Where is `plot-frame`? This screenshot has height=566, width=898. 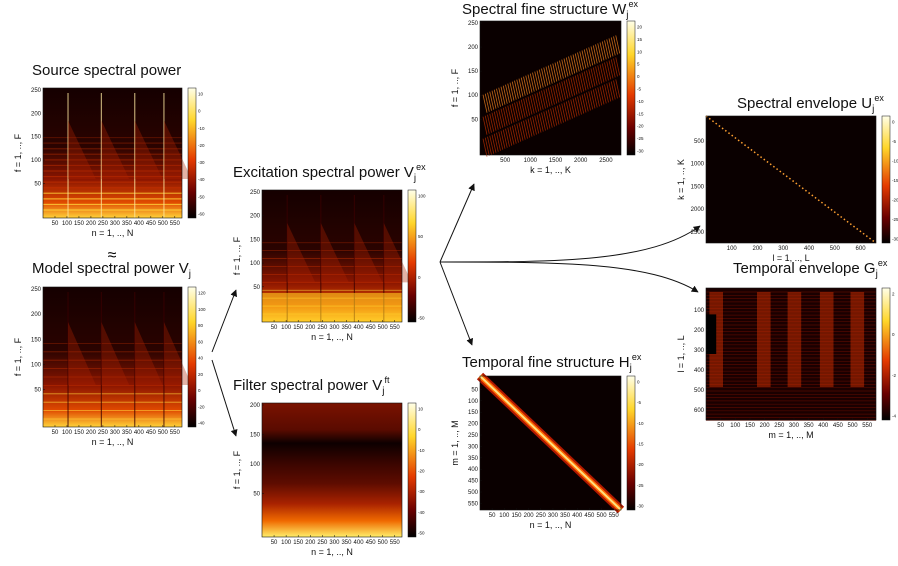 plot-frame is located at coordinates (332, 470).